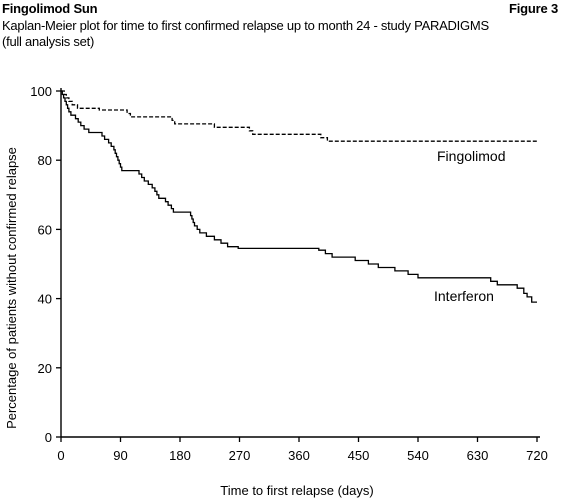 This screenshot has height=498, width=562. Describe the element at coordinates (120, 455) in the screenshot. I see `x-tick-label: 90` at that location.